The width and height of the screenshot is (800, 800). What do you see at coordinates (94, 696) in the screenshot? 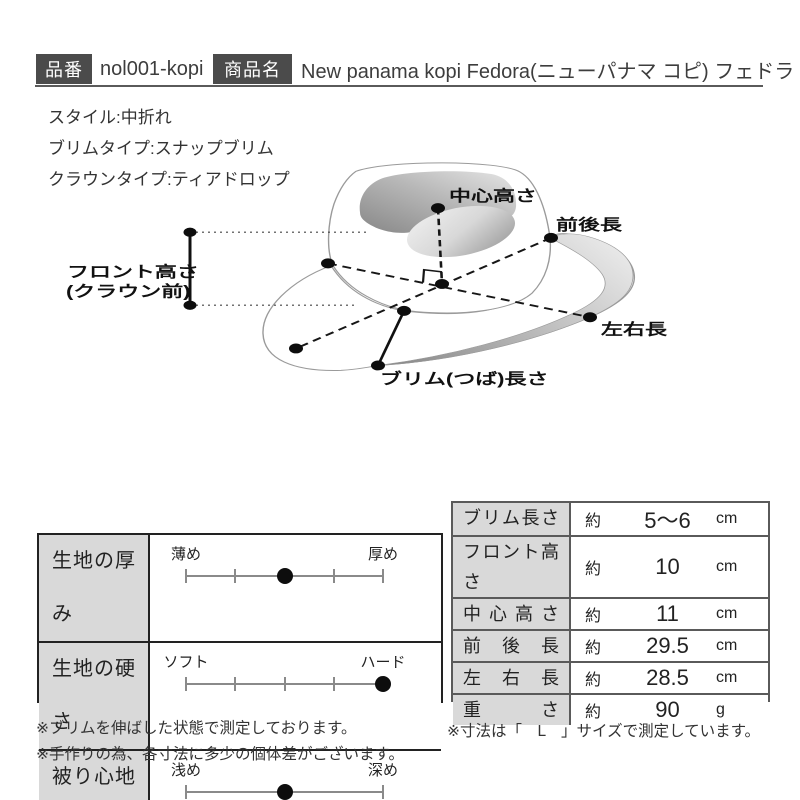
I see `feature-label-stiffness: 生地の硬さ` at bounding box center [94, 696].